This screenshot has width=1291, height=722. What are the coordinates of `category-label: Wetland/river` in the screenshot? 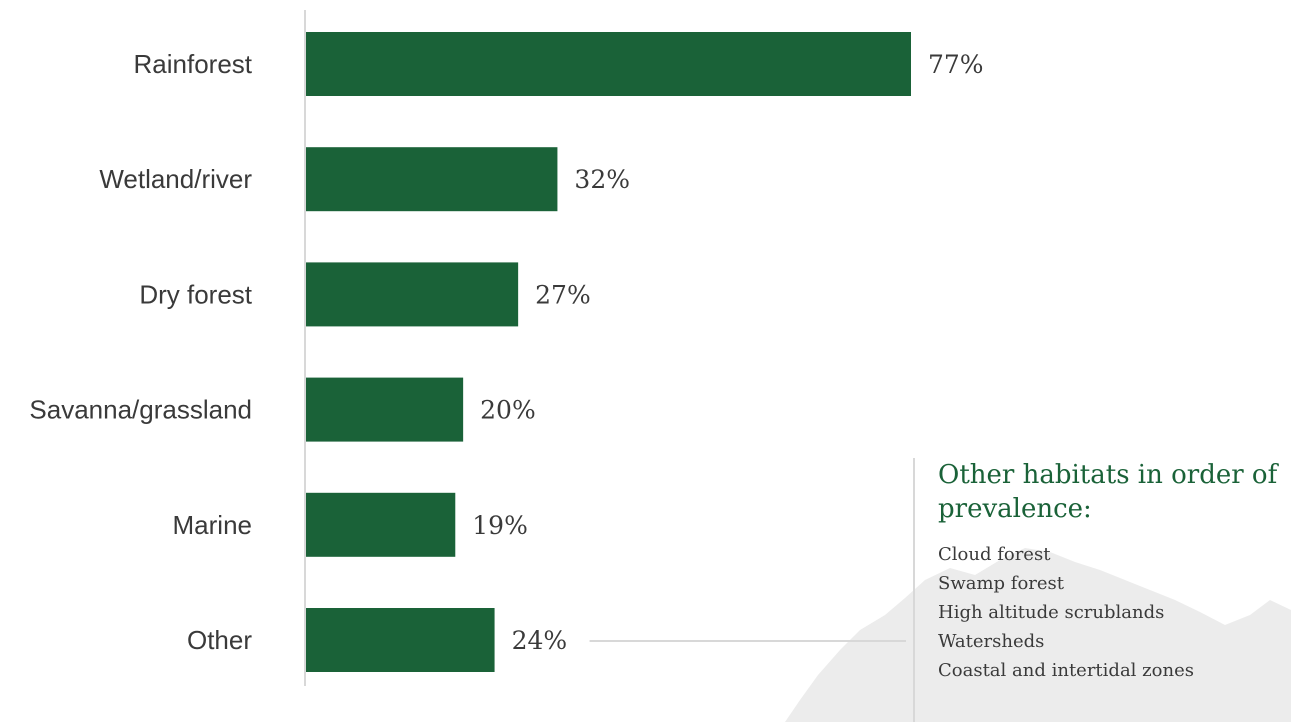 It's located at (175, 179).